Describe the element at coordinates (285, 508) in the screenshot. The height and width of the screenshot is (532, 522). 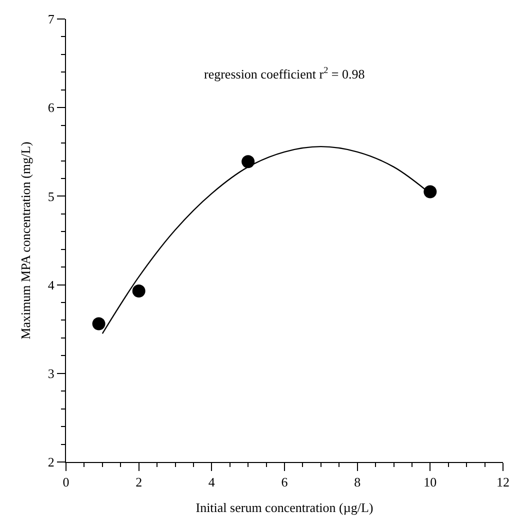
I see `x-axis-title: Initial serum concentration (µg/L)` at that location.